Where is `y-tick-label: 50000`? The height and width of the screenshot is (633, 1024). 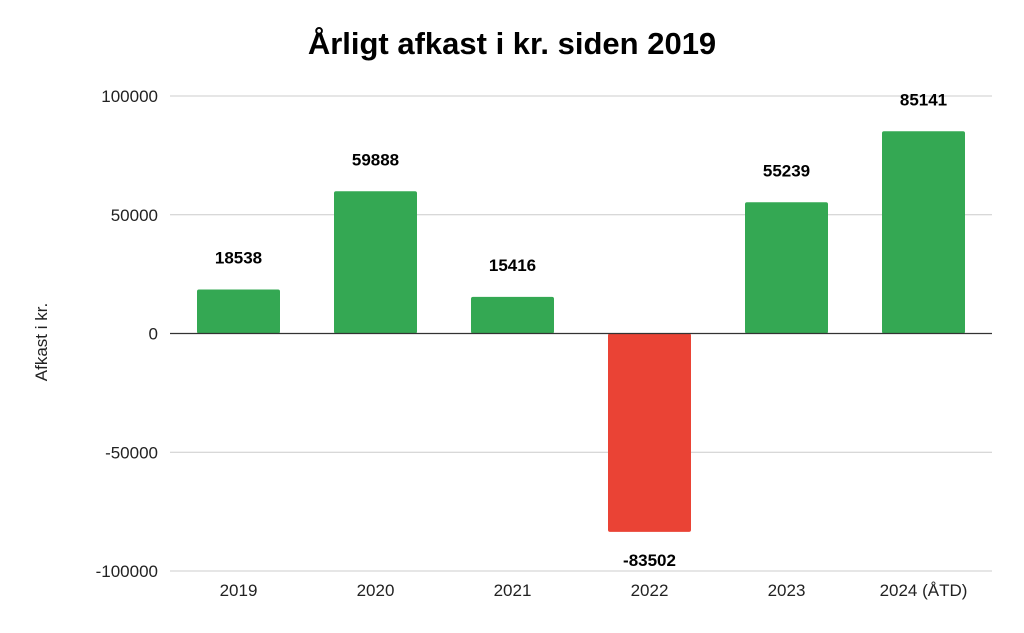
y-tick-label: 50000 is located at coordinates (134, 215).